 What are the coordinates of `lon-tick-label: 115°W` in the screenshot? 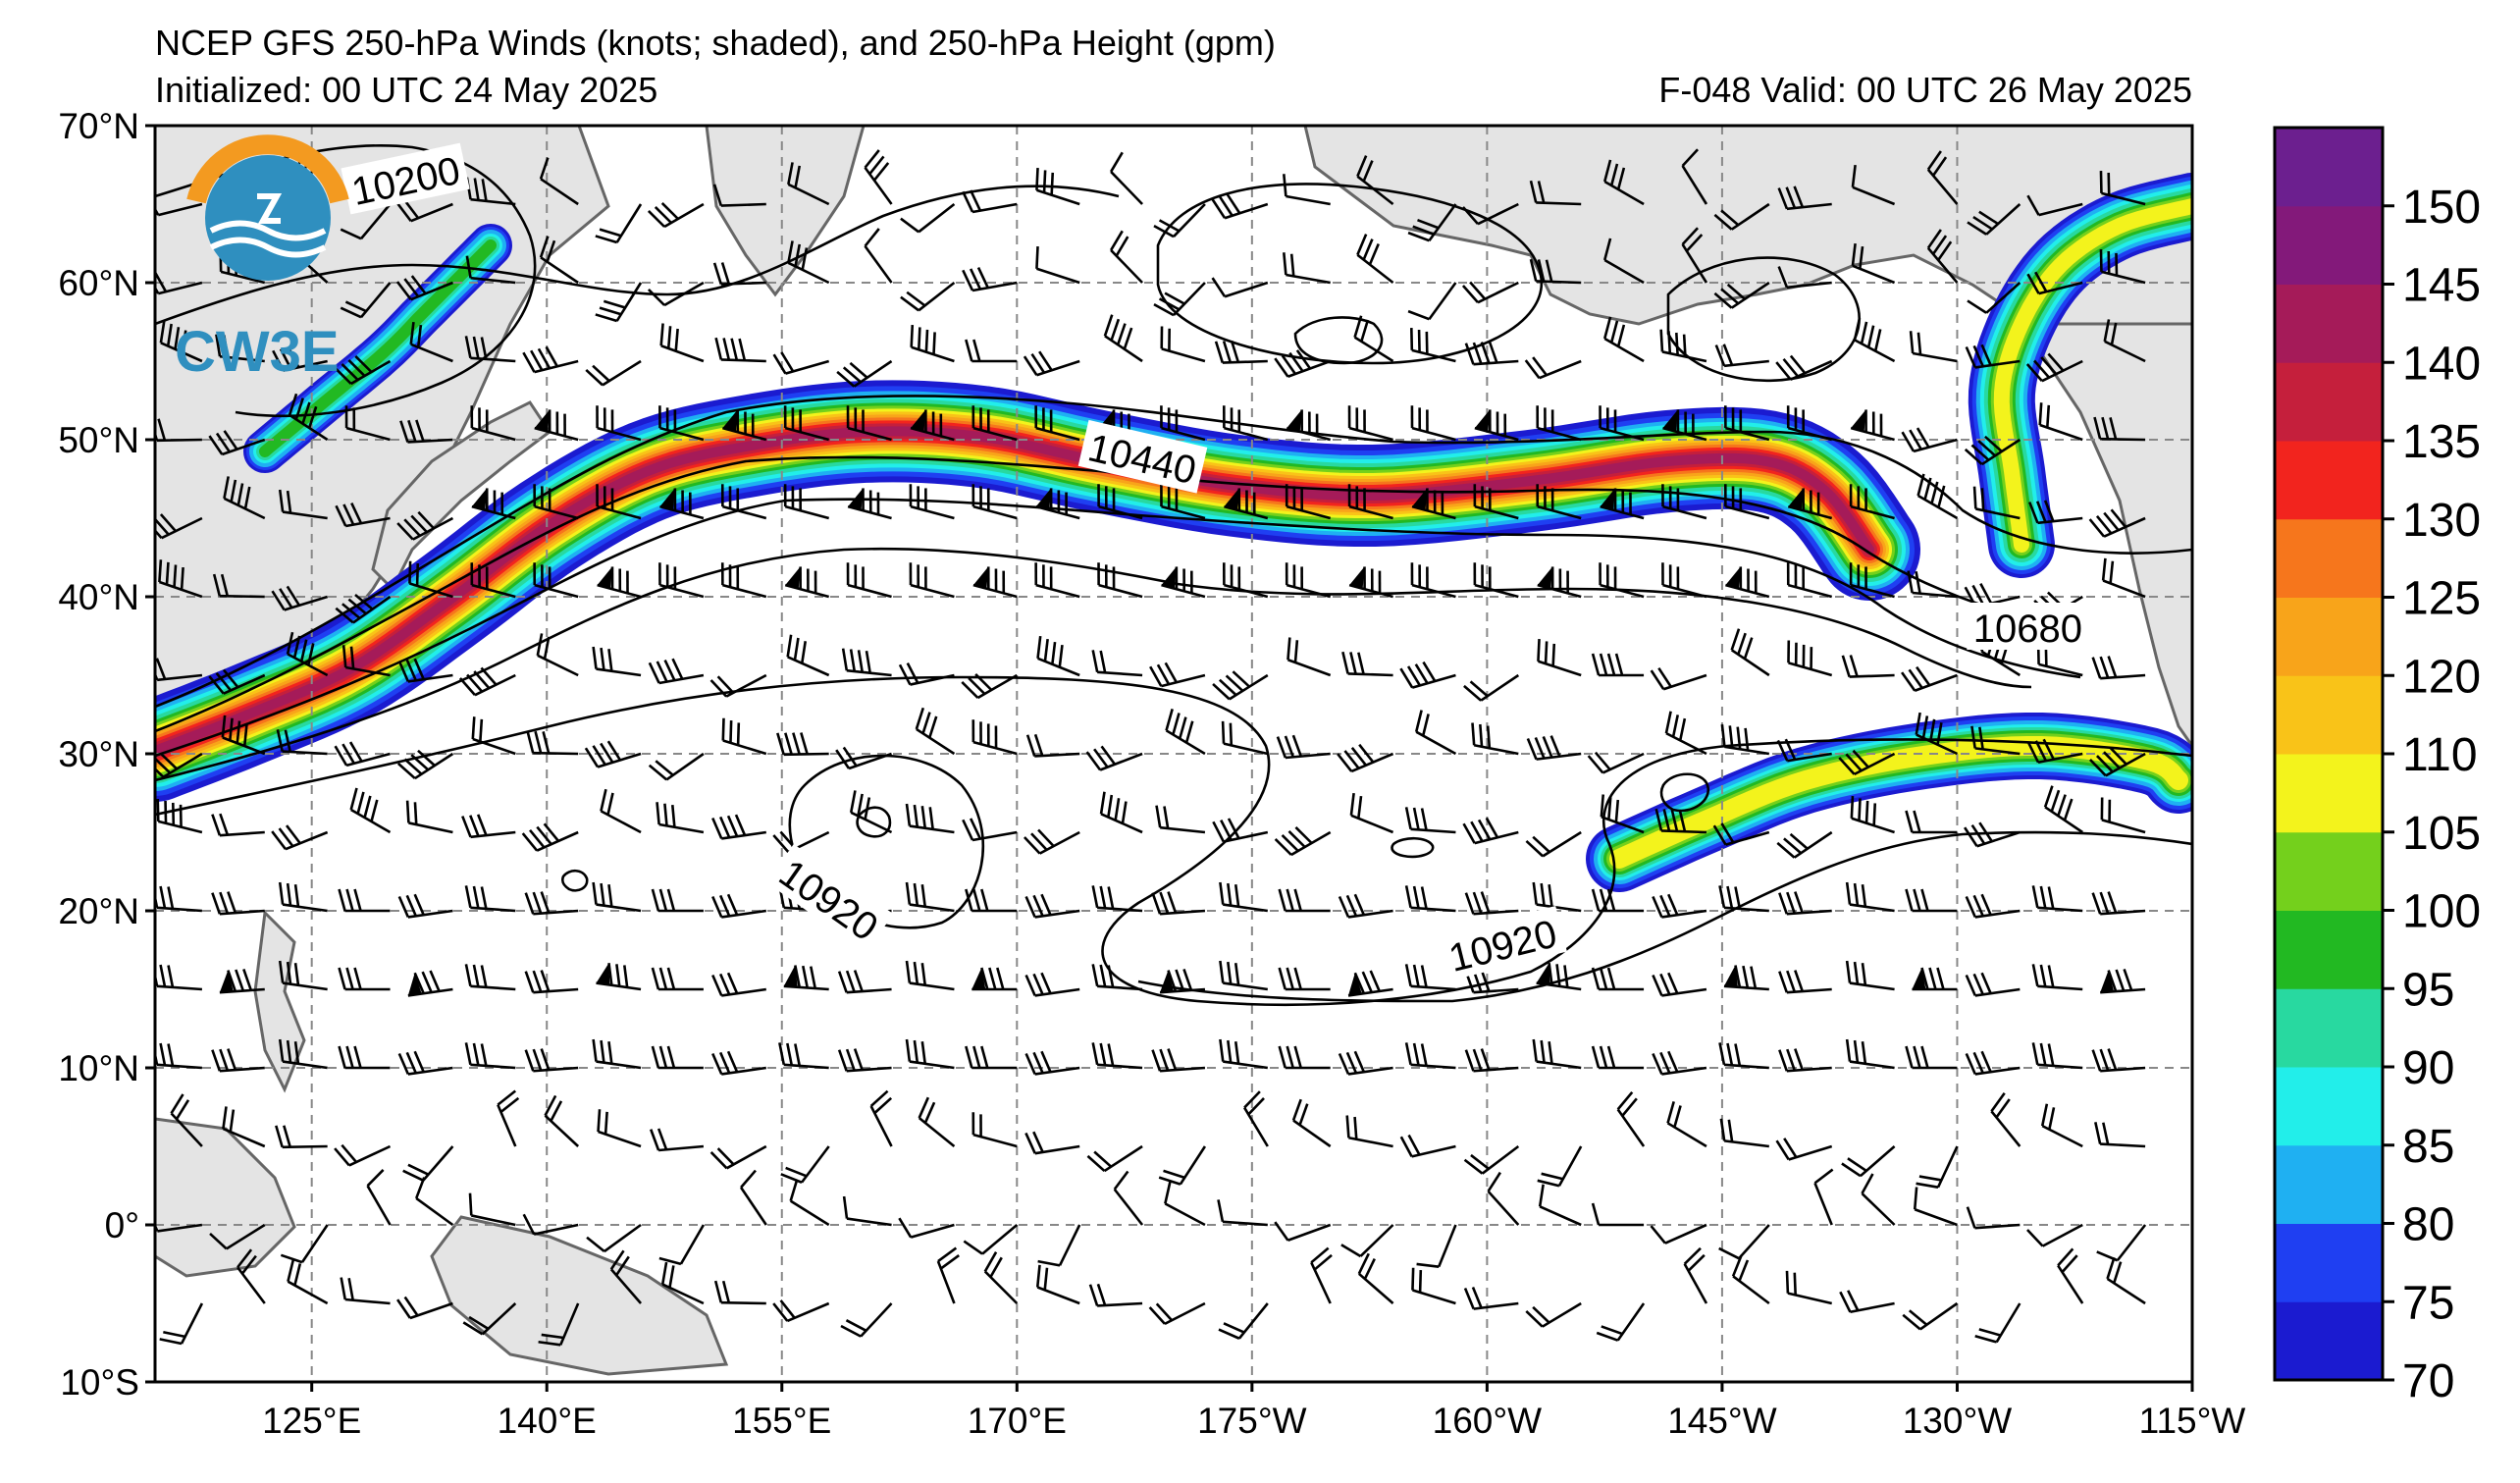 It's located at (2192, 1421).